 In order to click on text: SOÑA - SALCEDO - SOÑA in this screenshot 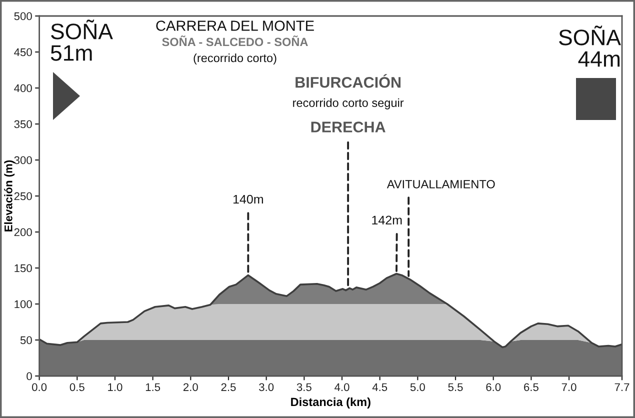, I will do `click(235, 41)`.